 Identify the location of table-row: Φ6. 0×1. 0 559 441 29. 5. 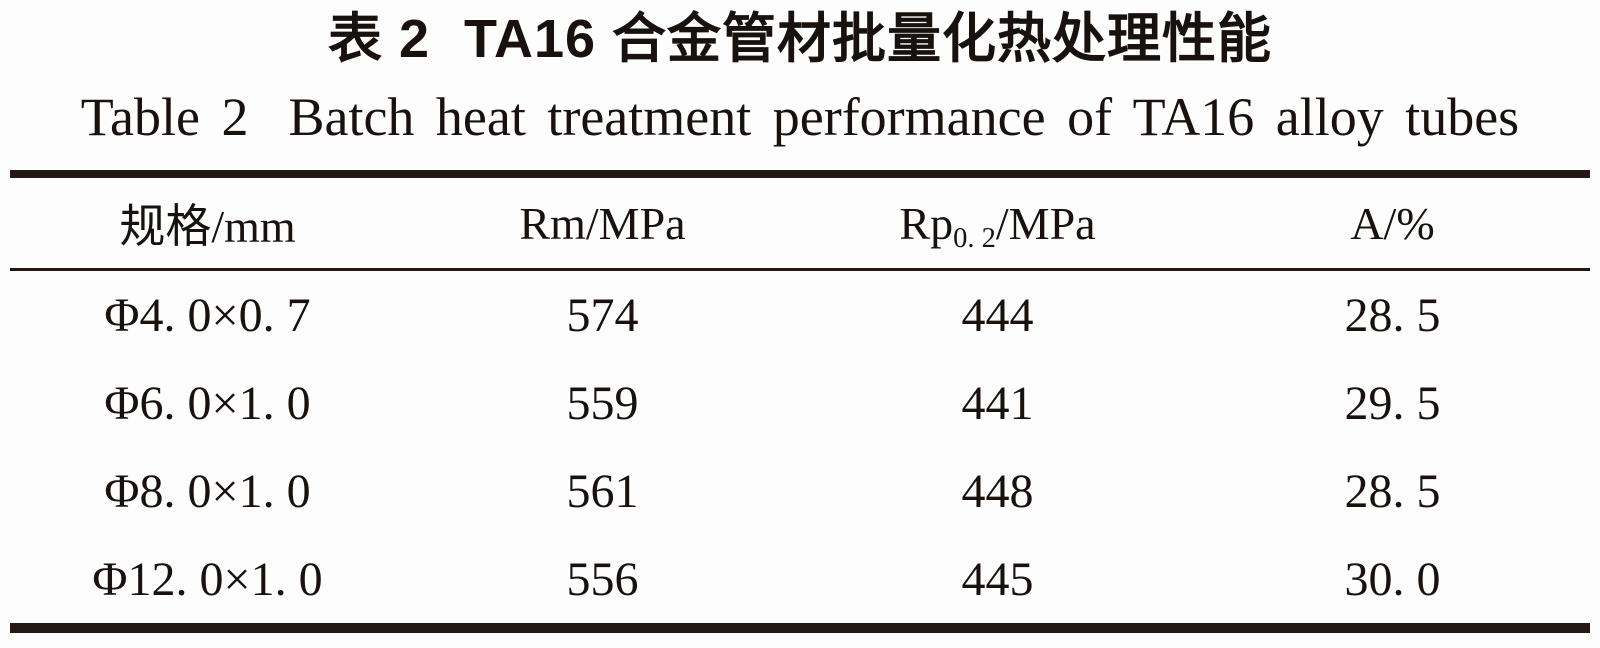
(800, 403).